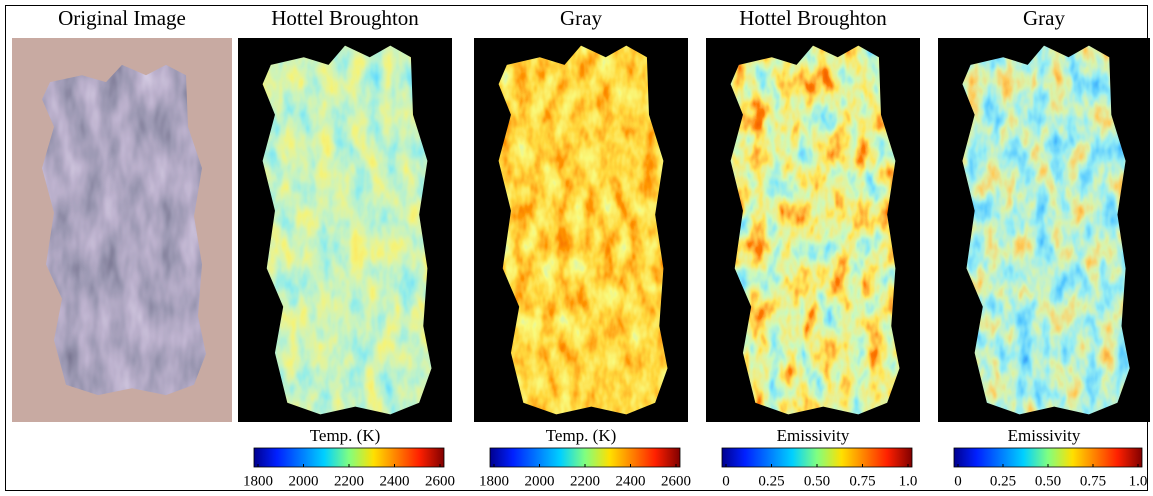 This screenshot has height=496, width=1153. What do you see at coordinates (124, 230) in the screenshot?
I see `image-flame` at bounding box center [124, 230].